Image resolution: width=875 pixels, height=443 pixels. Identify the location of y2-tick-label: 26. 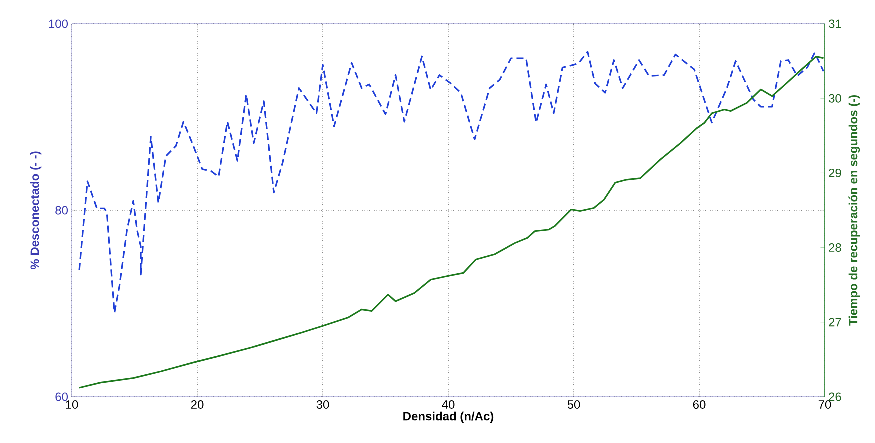
(835, 397).